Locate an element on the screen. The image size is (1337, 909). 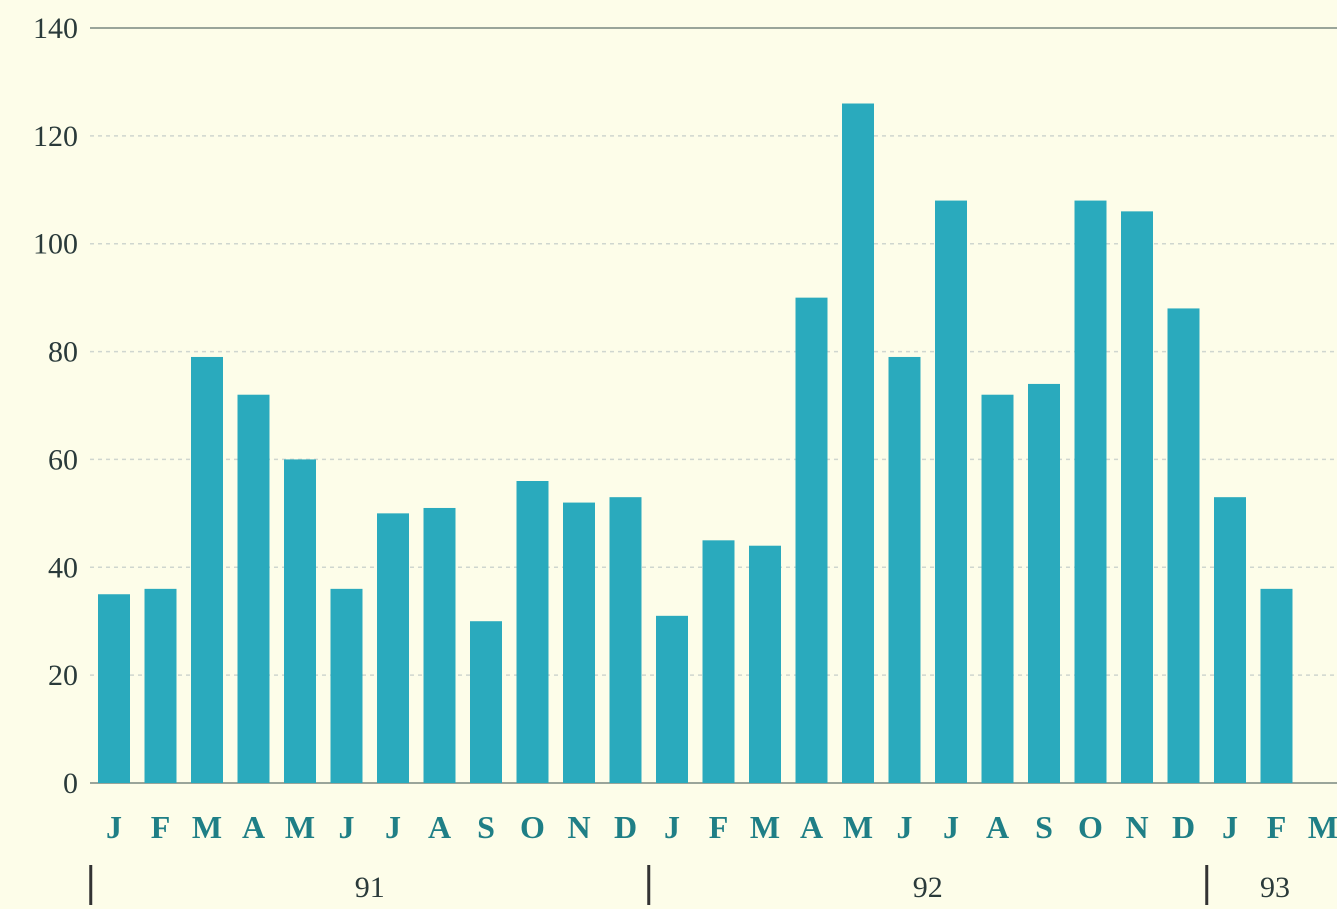
y-tick-label: 80 is located at coordinates (63, 352).